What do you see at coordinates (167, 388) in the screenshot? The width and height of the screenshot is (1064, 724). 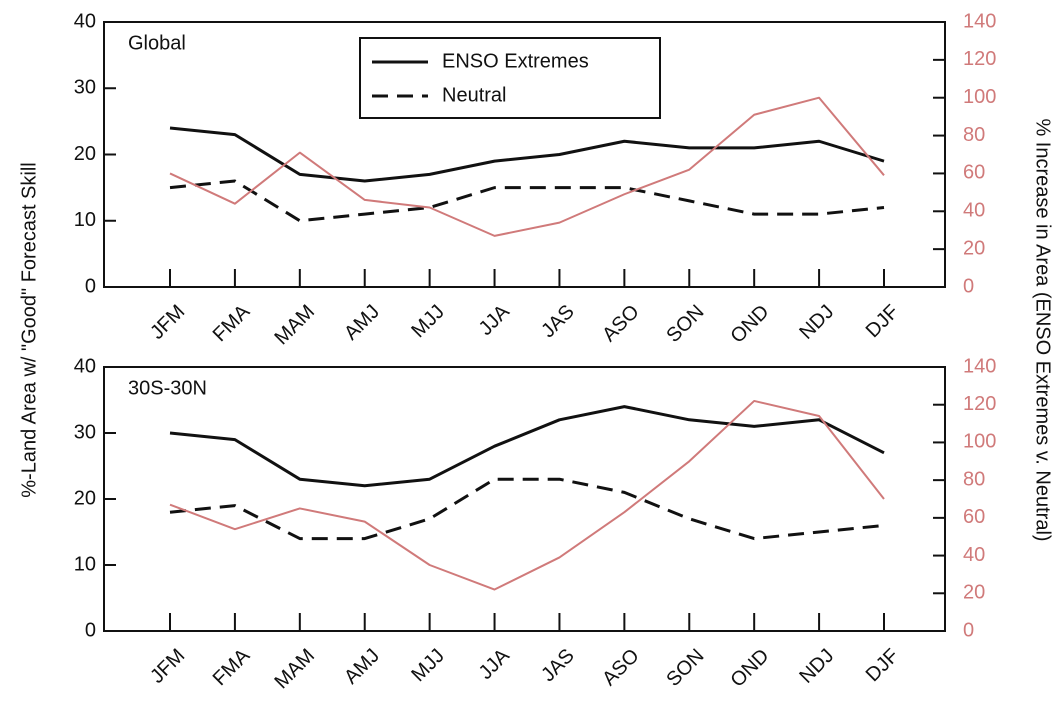 I see `panel-label: 30S-30N` at bounding box center [167, 388].